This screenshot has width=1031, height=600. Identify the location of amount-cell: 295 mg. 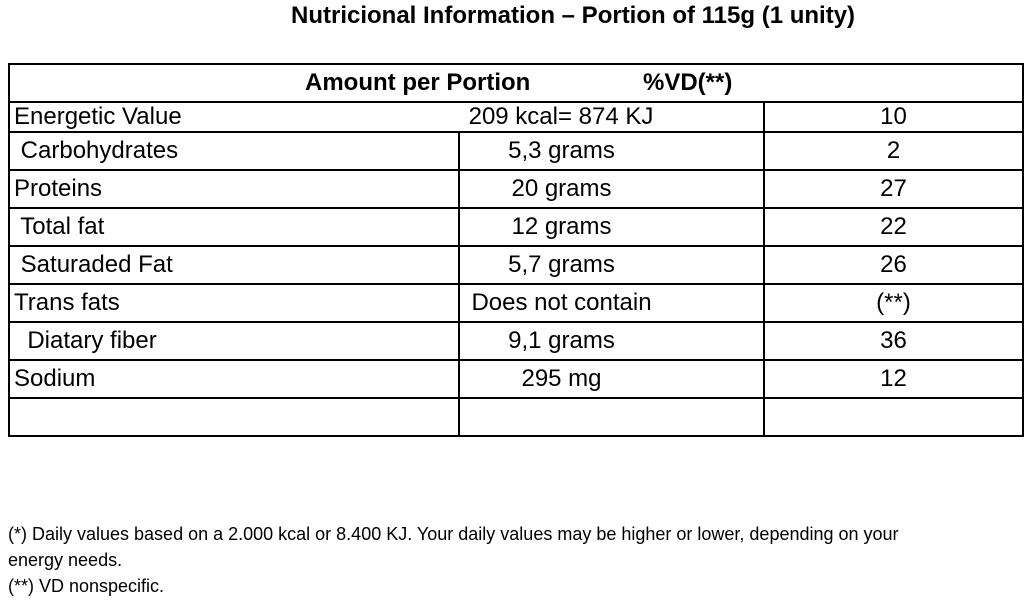
(611, 379).